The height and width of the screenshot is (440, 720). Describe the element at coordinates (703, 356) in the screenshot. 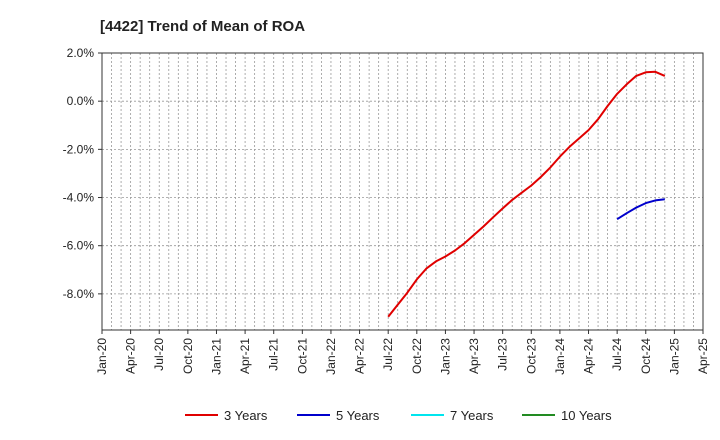

I see `x-tick-label: Apr-25` at that location.